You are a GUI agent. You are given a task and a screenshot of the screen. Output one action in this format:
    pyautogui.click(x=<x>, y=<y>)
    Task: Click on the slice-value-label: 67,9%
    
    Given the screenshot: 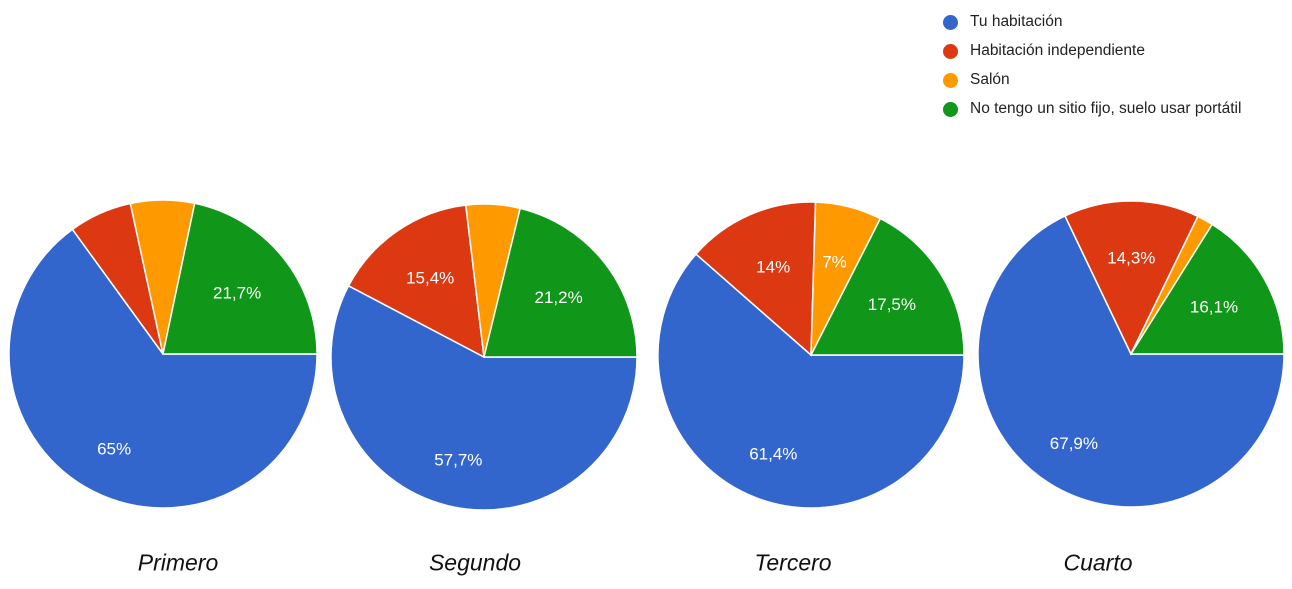 What is the action you would take?
    pyautogui.click(x=1074, y=443)
    